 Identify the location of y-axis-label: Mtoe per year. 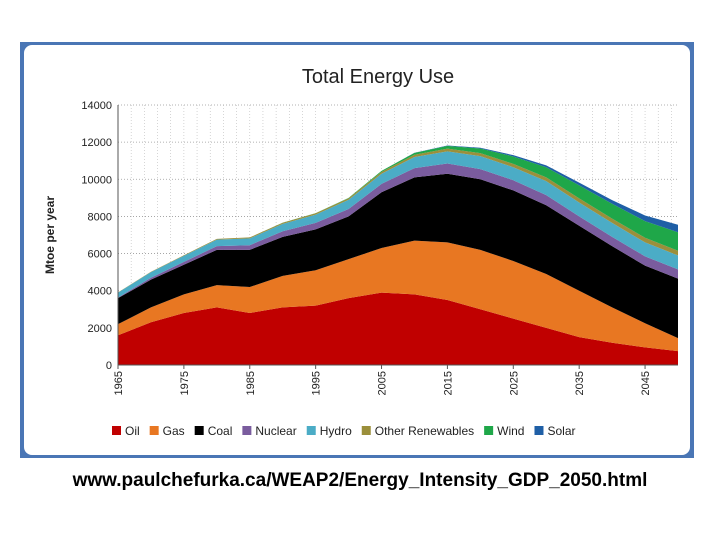
(50, 235).